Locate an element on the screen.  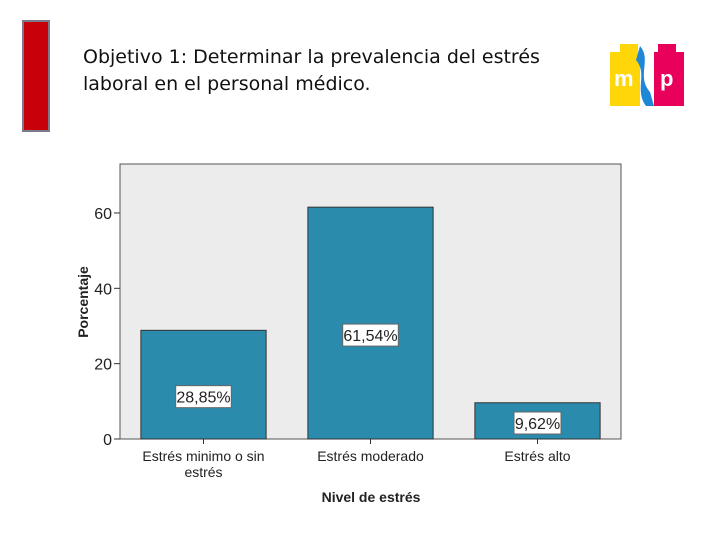
x-tick-label-2: Estrés moderado is located at coordinates (370, 456).